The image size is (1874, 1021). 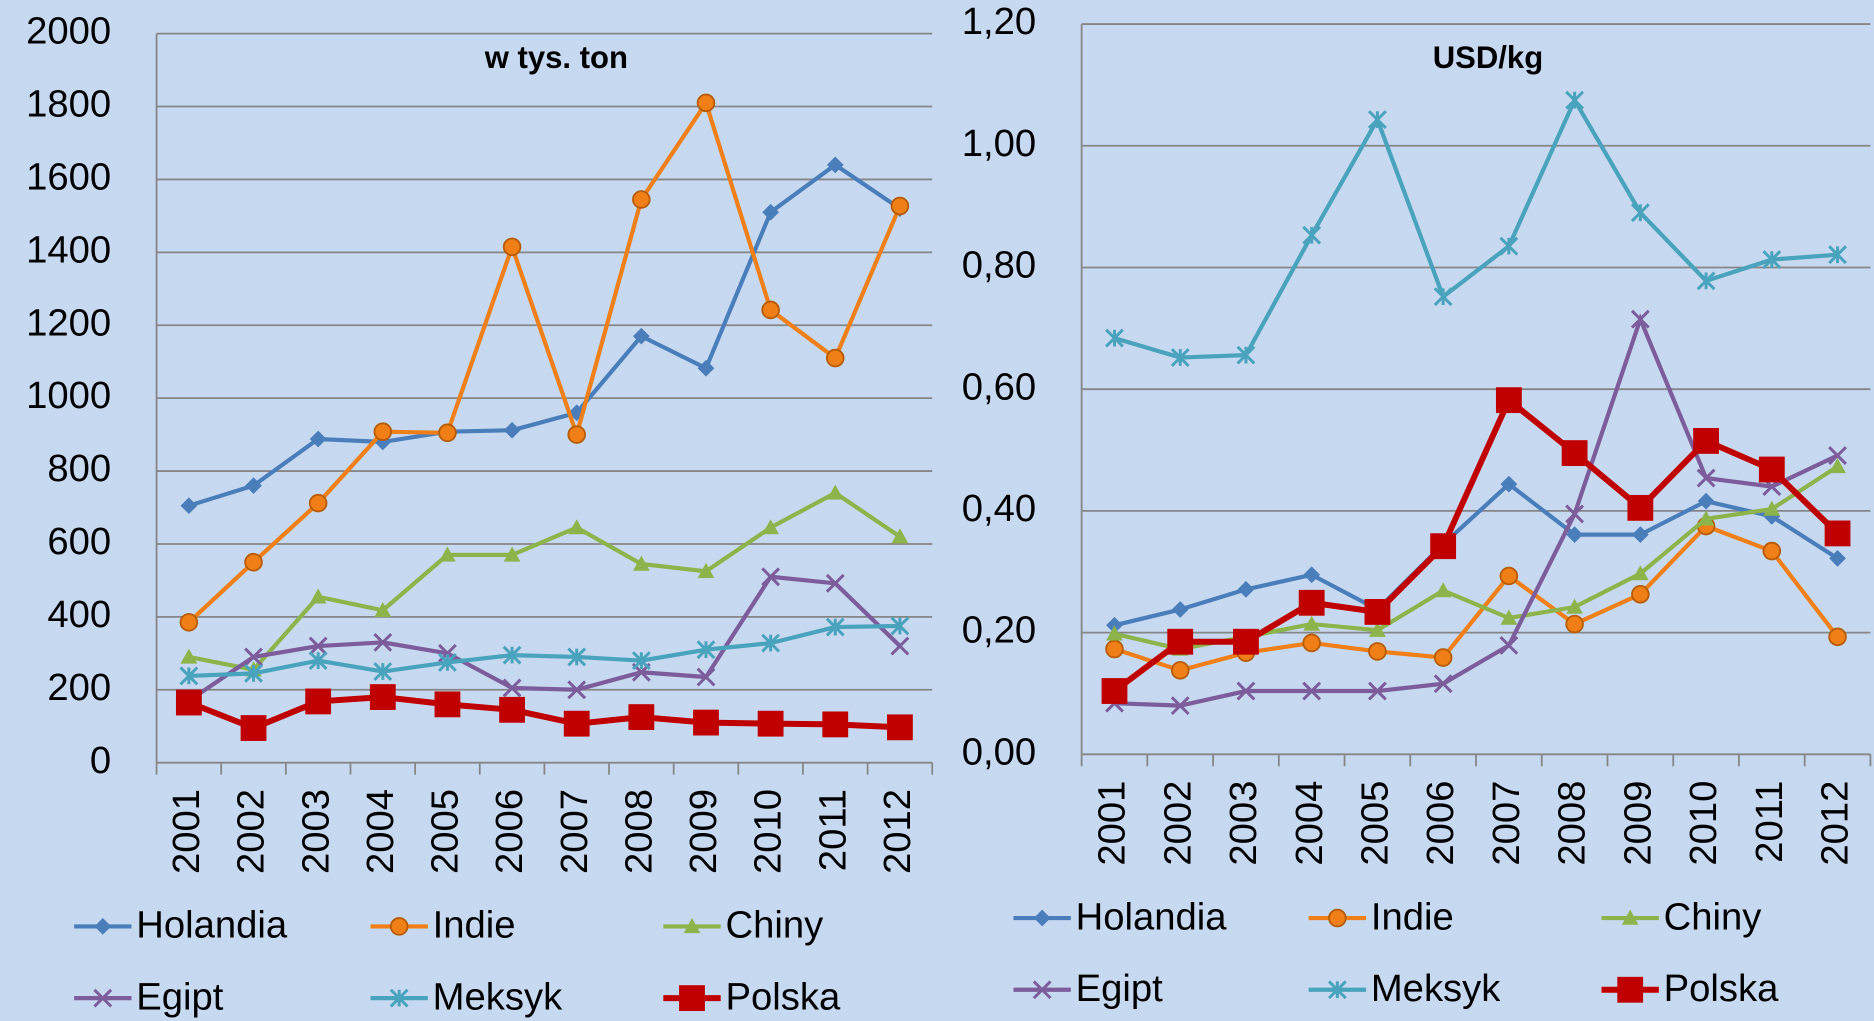 I want to click on chart-title: w tys. ton, so click(x=556, y=57).